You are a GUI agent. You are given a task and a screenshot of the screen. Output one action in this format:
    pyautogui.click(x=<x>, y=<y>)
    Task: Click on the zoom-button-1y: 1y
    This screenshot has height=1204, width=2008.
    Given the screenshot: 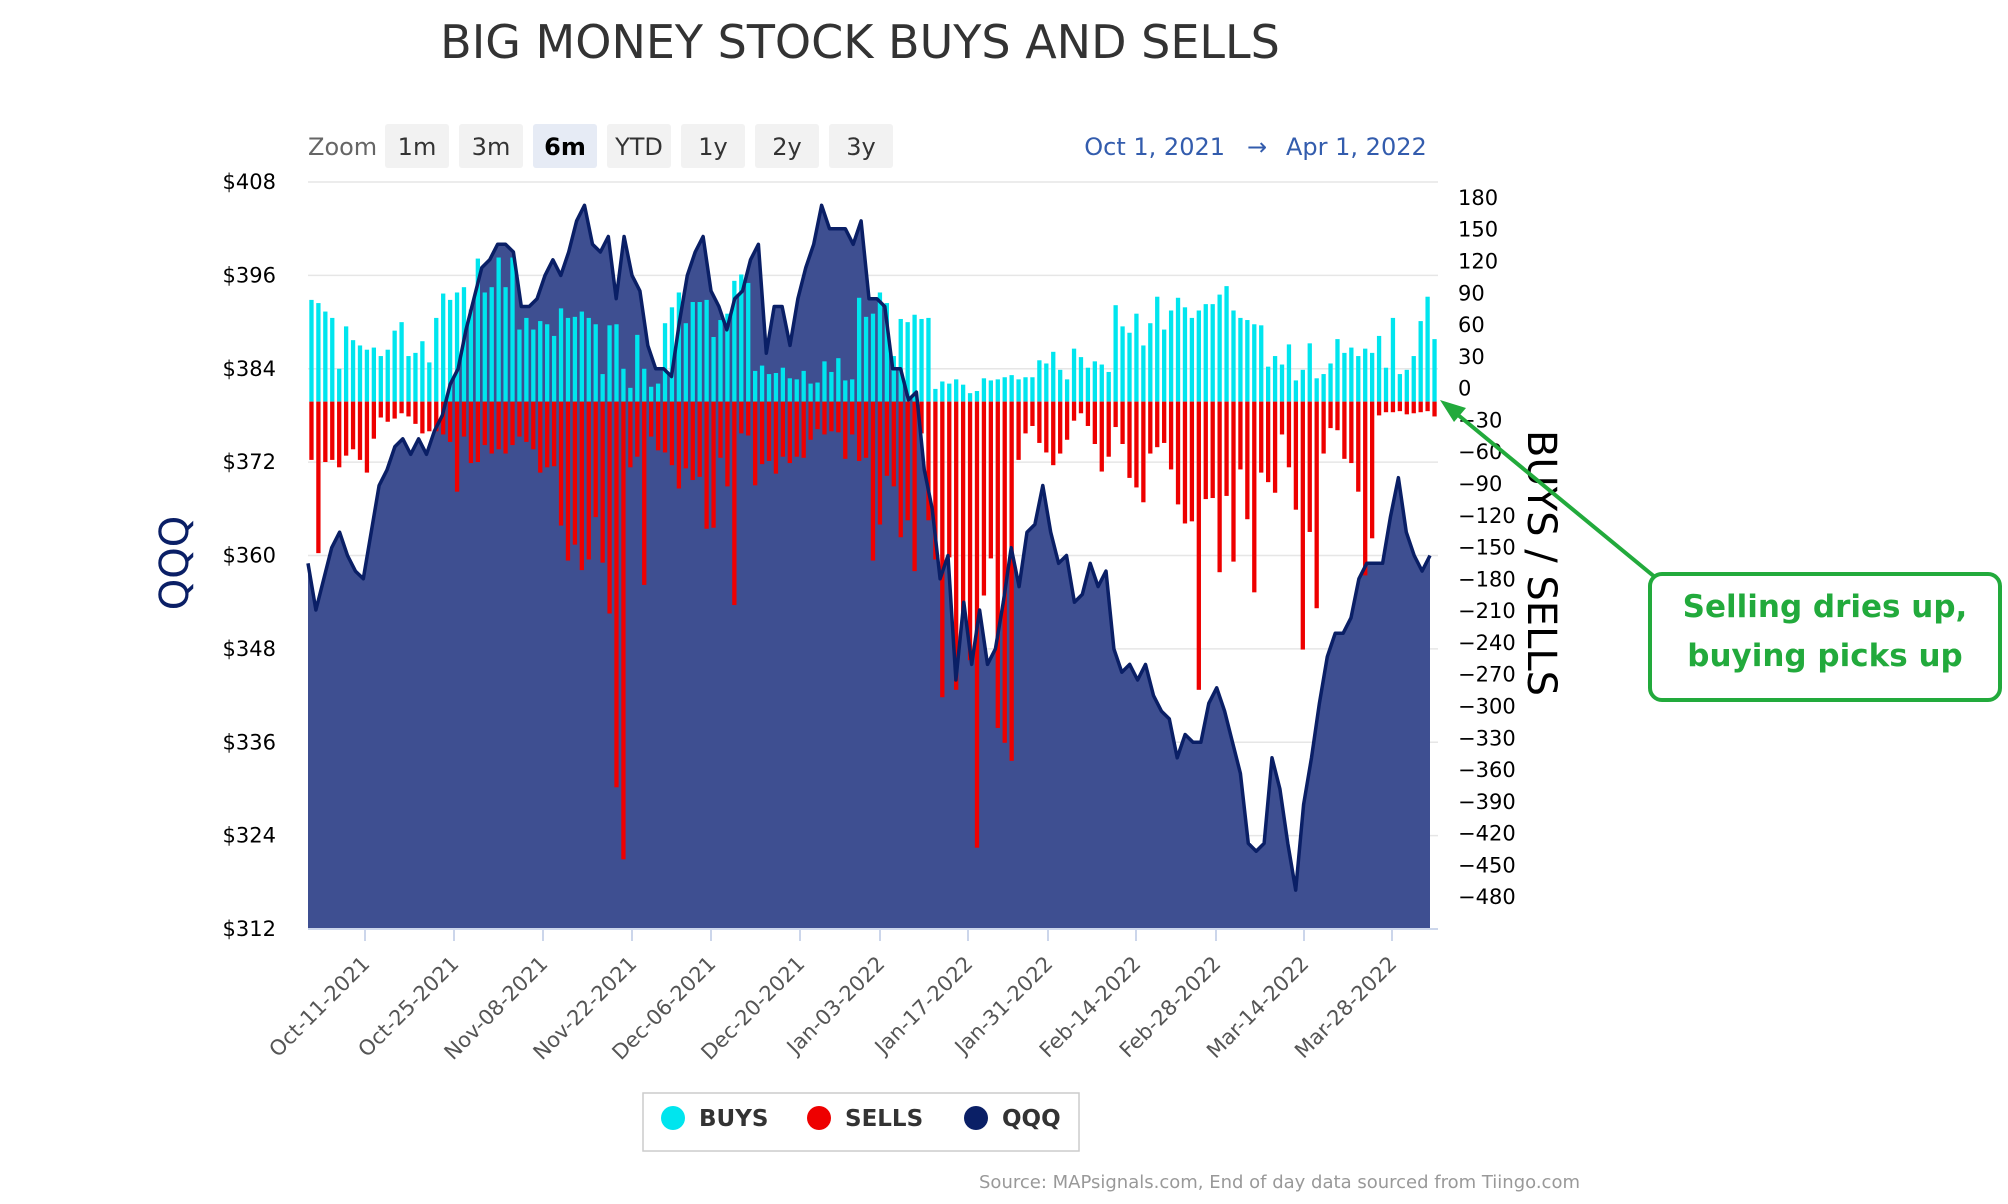 What is the action you would take?
    pyautogui.click(x=713, y=146)
    